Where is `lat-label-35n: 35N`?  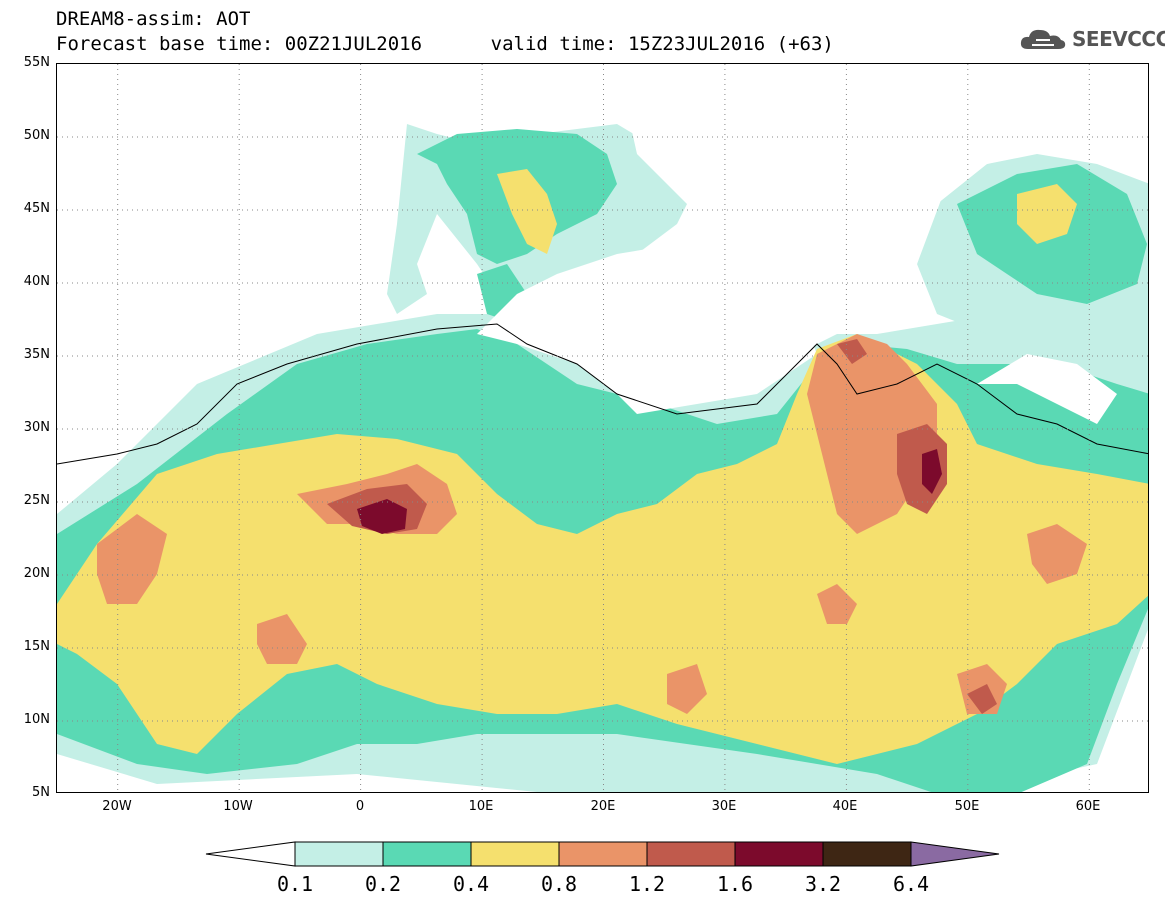
lat-label-35n: 35N is located at coordinates (36, 354).